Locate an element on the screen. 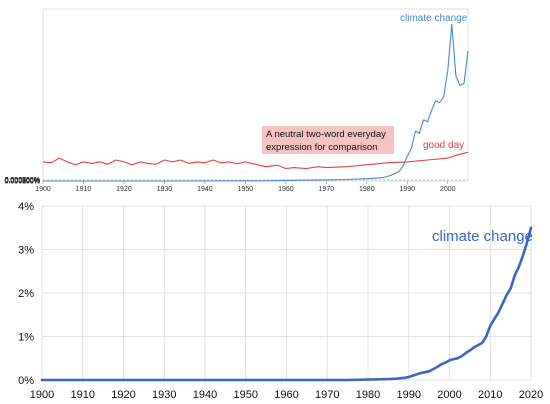 The width and height of the screenshot is (550, 404). annotation-background is located at coordinates (328, 140).